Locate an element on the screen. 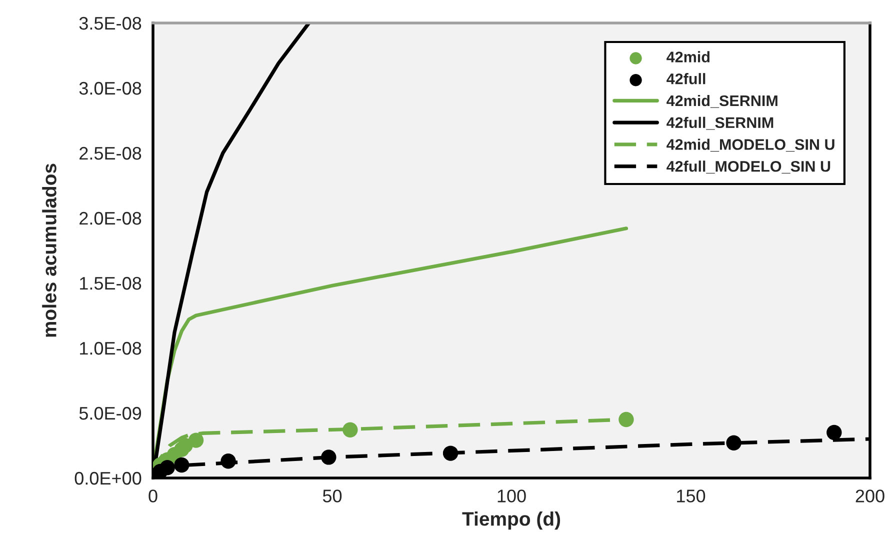 The width and height of the screenshot is (890, 558). y-tick-label: 0.0E+00 is located at coordinates (108, 478).